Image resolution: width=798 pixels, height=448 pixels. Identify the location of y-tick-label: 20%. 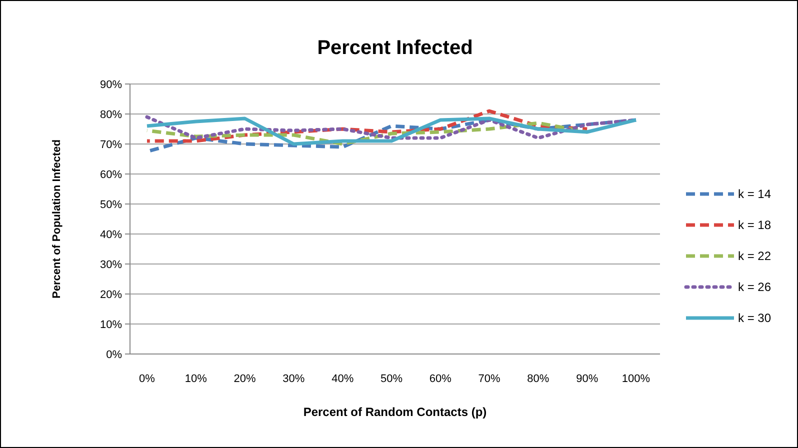
(111, 294).